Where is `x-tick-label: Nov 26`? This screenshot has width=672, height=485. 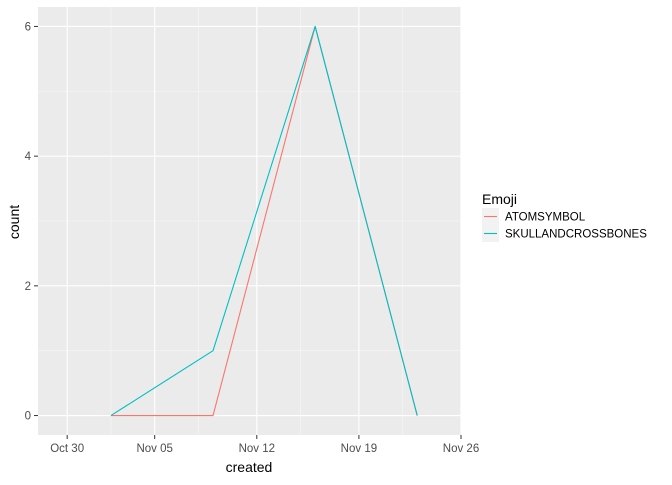 x-tick-label: Nov 26 is located at coordinates (461, 449).